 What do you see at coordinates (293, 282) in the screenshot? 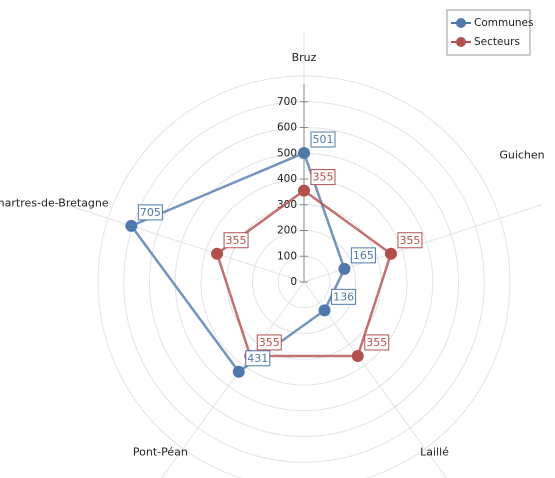
I see `y-tick-label: 0` at bounding box center [293, 282].